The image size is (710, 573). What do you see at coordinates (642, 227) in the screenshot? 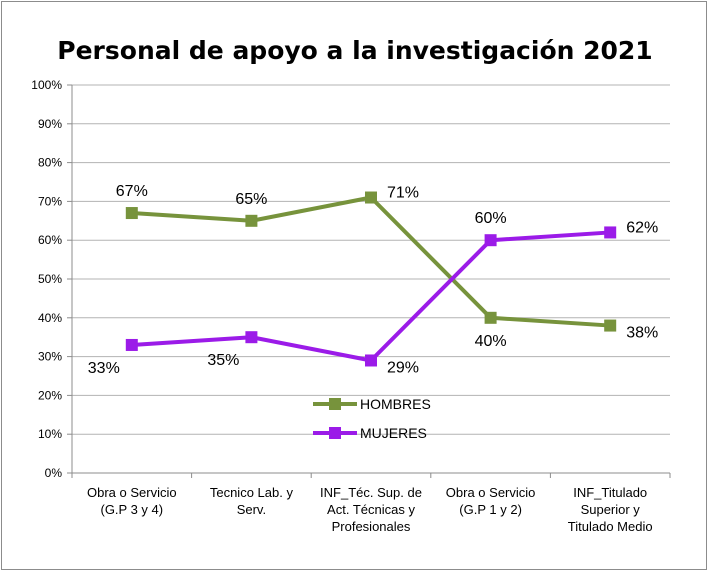
I see `data-label-mujeres: 62%` at bounding box center [642, 227].